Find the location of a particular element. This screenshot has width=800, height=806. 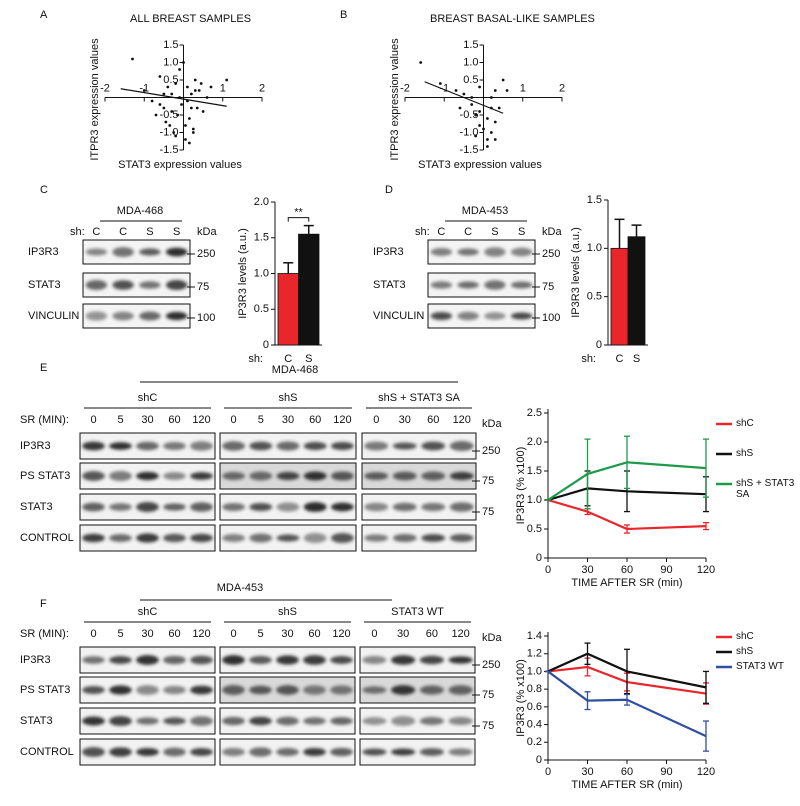

cell-line: MDA-468 is located at coordinates (295, 370).